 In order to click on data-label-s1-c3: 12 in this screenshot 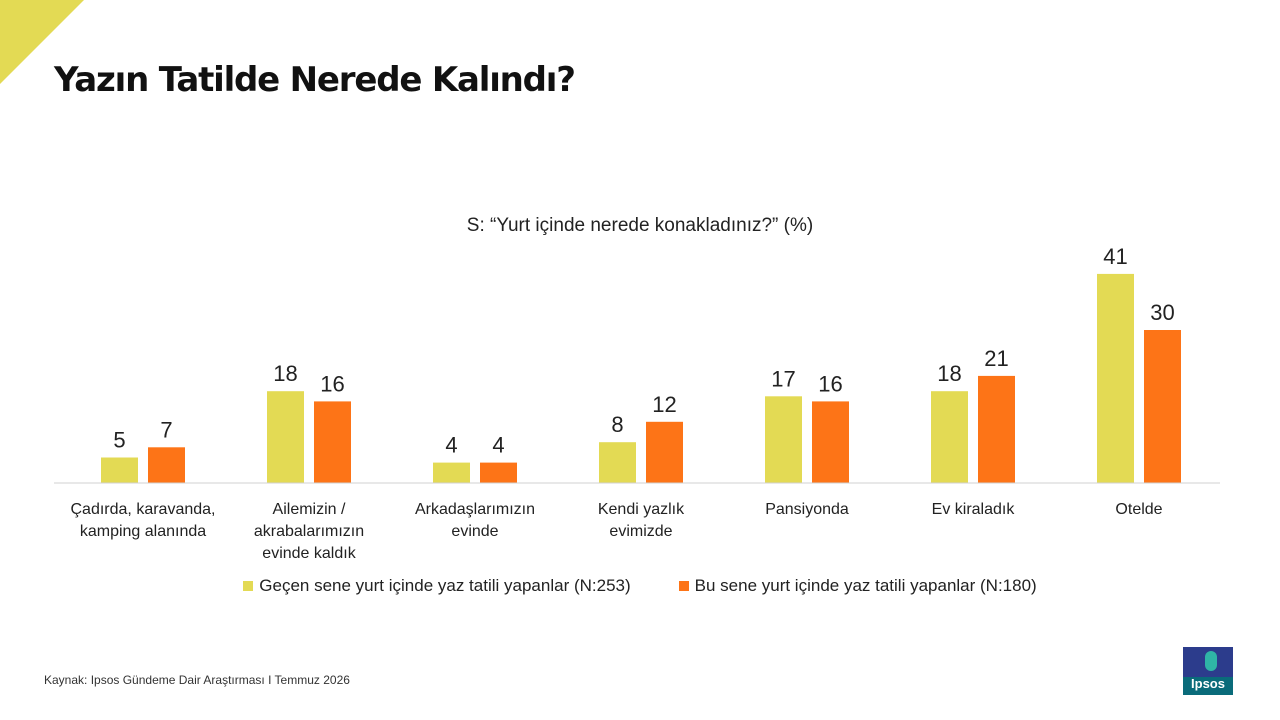, I will do `click(664, 404)`.